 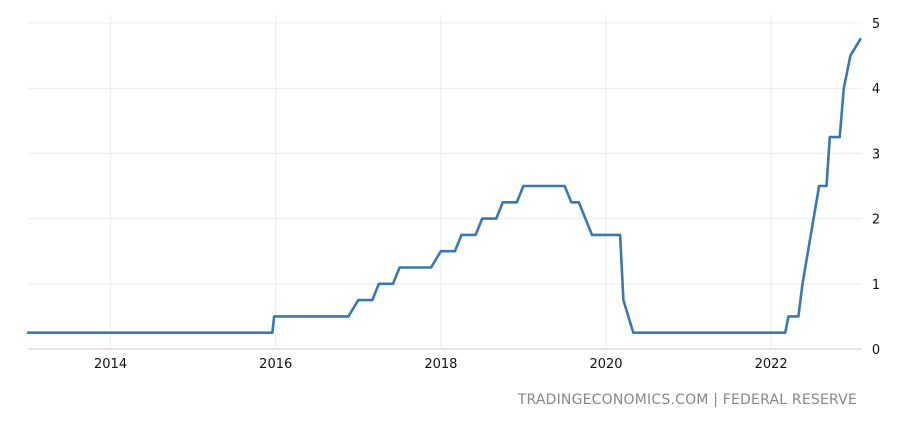 What do you see at coordinates (876, 350) in the screenshot?
I see `y-tick-label: 0` at bounding box center [876, 350].